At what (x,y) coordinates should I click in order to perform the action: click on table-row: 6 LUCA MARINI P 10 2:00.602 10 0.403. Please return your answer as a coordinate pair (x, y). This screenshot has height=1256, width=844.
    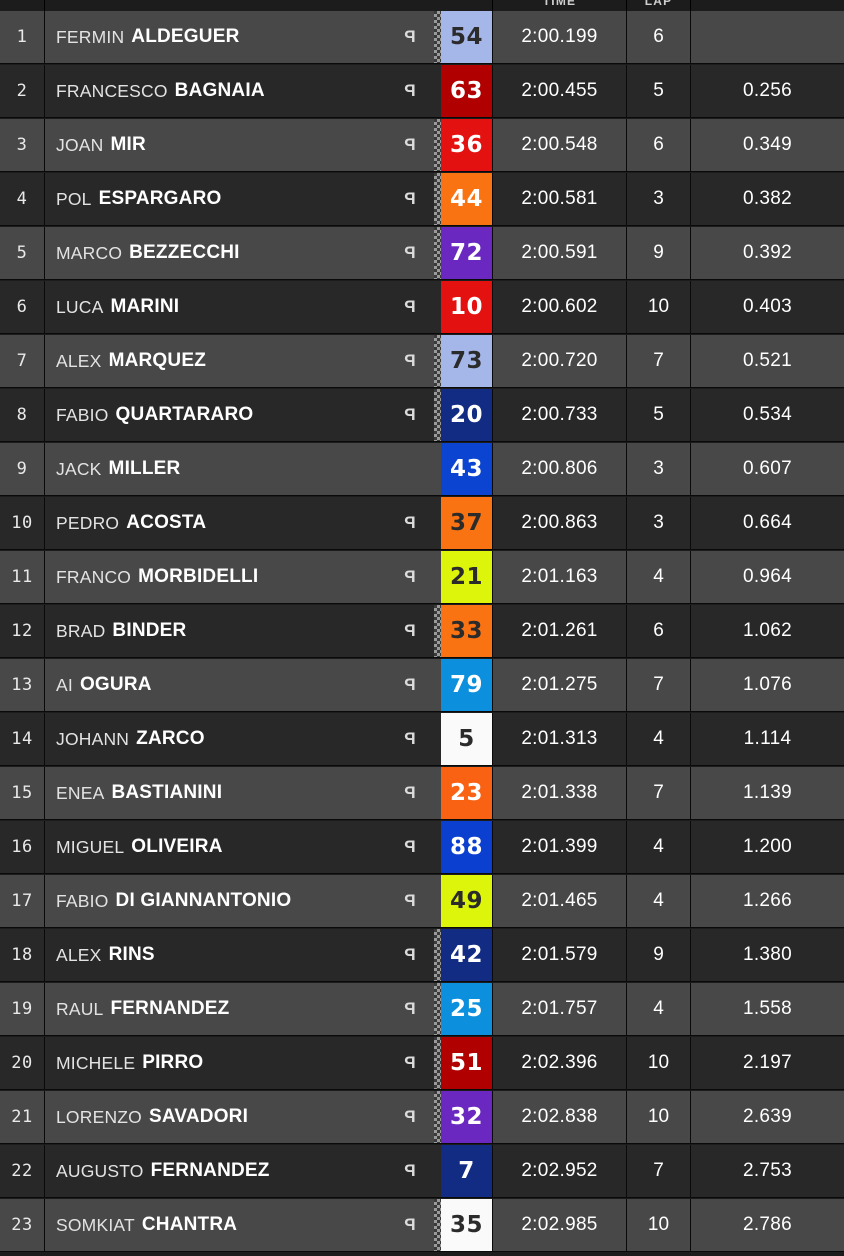
    Looking at the image, I should click on (422, 307).